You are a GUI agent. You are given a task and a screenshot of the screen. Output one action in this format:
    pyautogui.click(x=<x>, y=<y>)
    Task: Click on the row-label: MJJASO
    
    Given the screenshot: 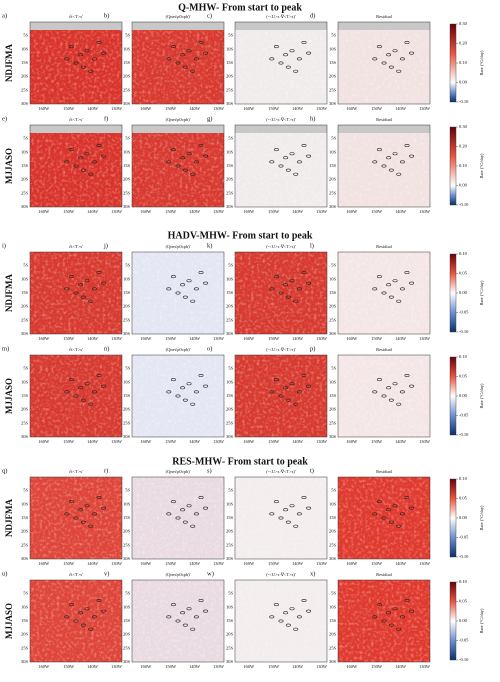 What is the action you would take?
    pyautogui.click(x=9, y=396)
    